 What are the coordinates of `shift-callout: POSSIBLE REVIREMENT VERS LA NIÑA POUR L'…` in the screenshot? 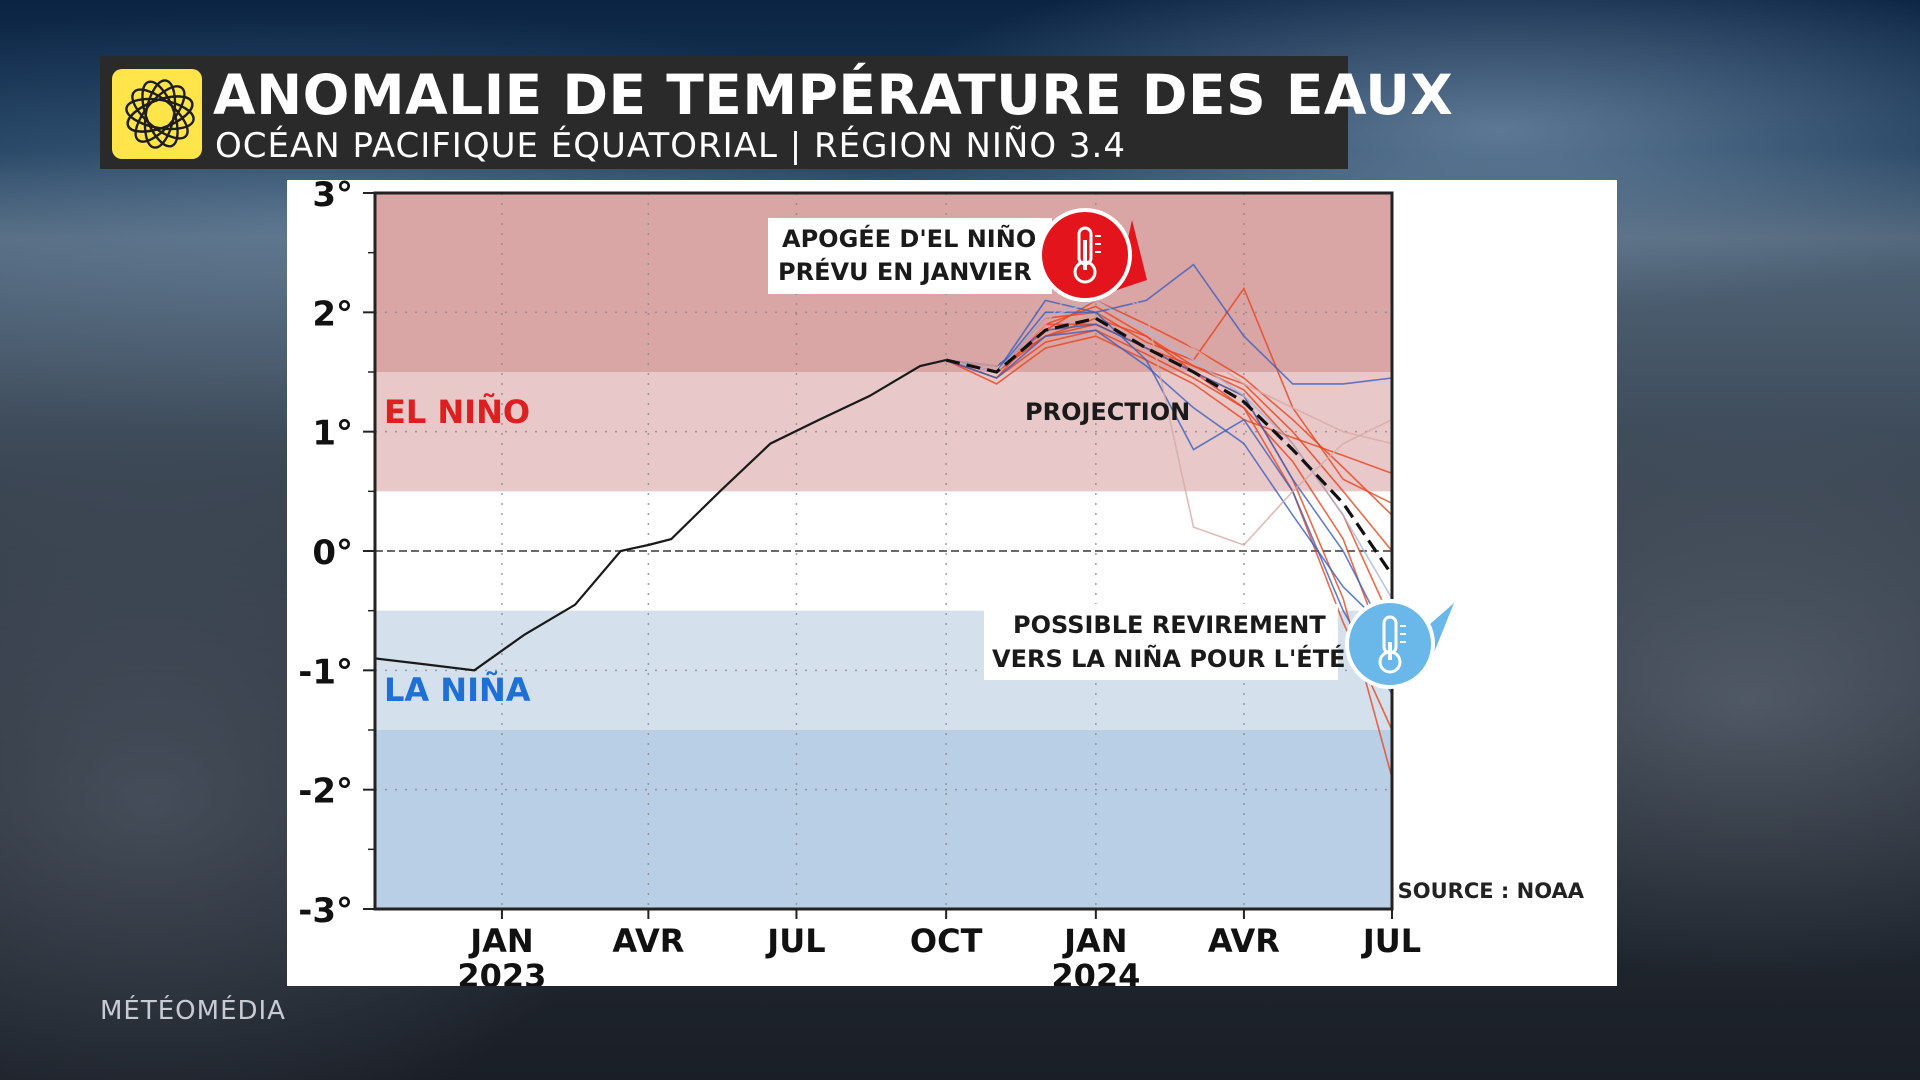 It's located at (1219, 644).